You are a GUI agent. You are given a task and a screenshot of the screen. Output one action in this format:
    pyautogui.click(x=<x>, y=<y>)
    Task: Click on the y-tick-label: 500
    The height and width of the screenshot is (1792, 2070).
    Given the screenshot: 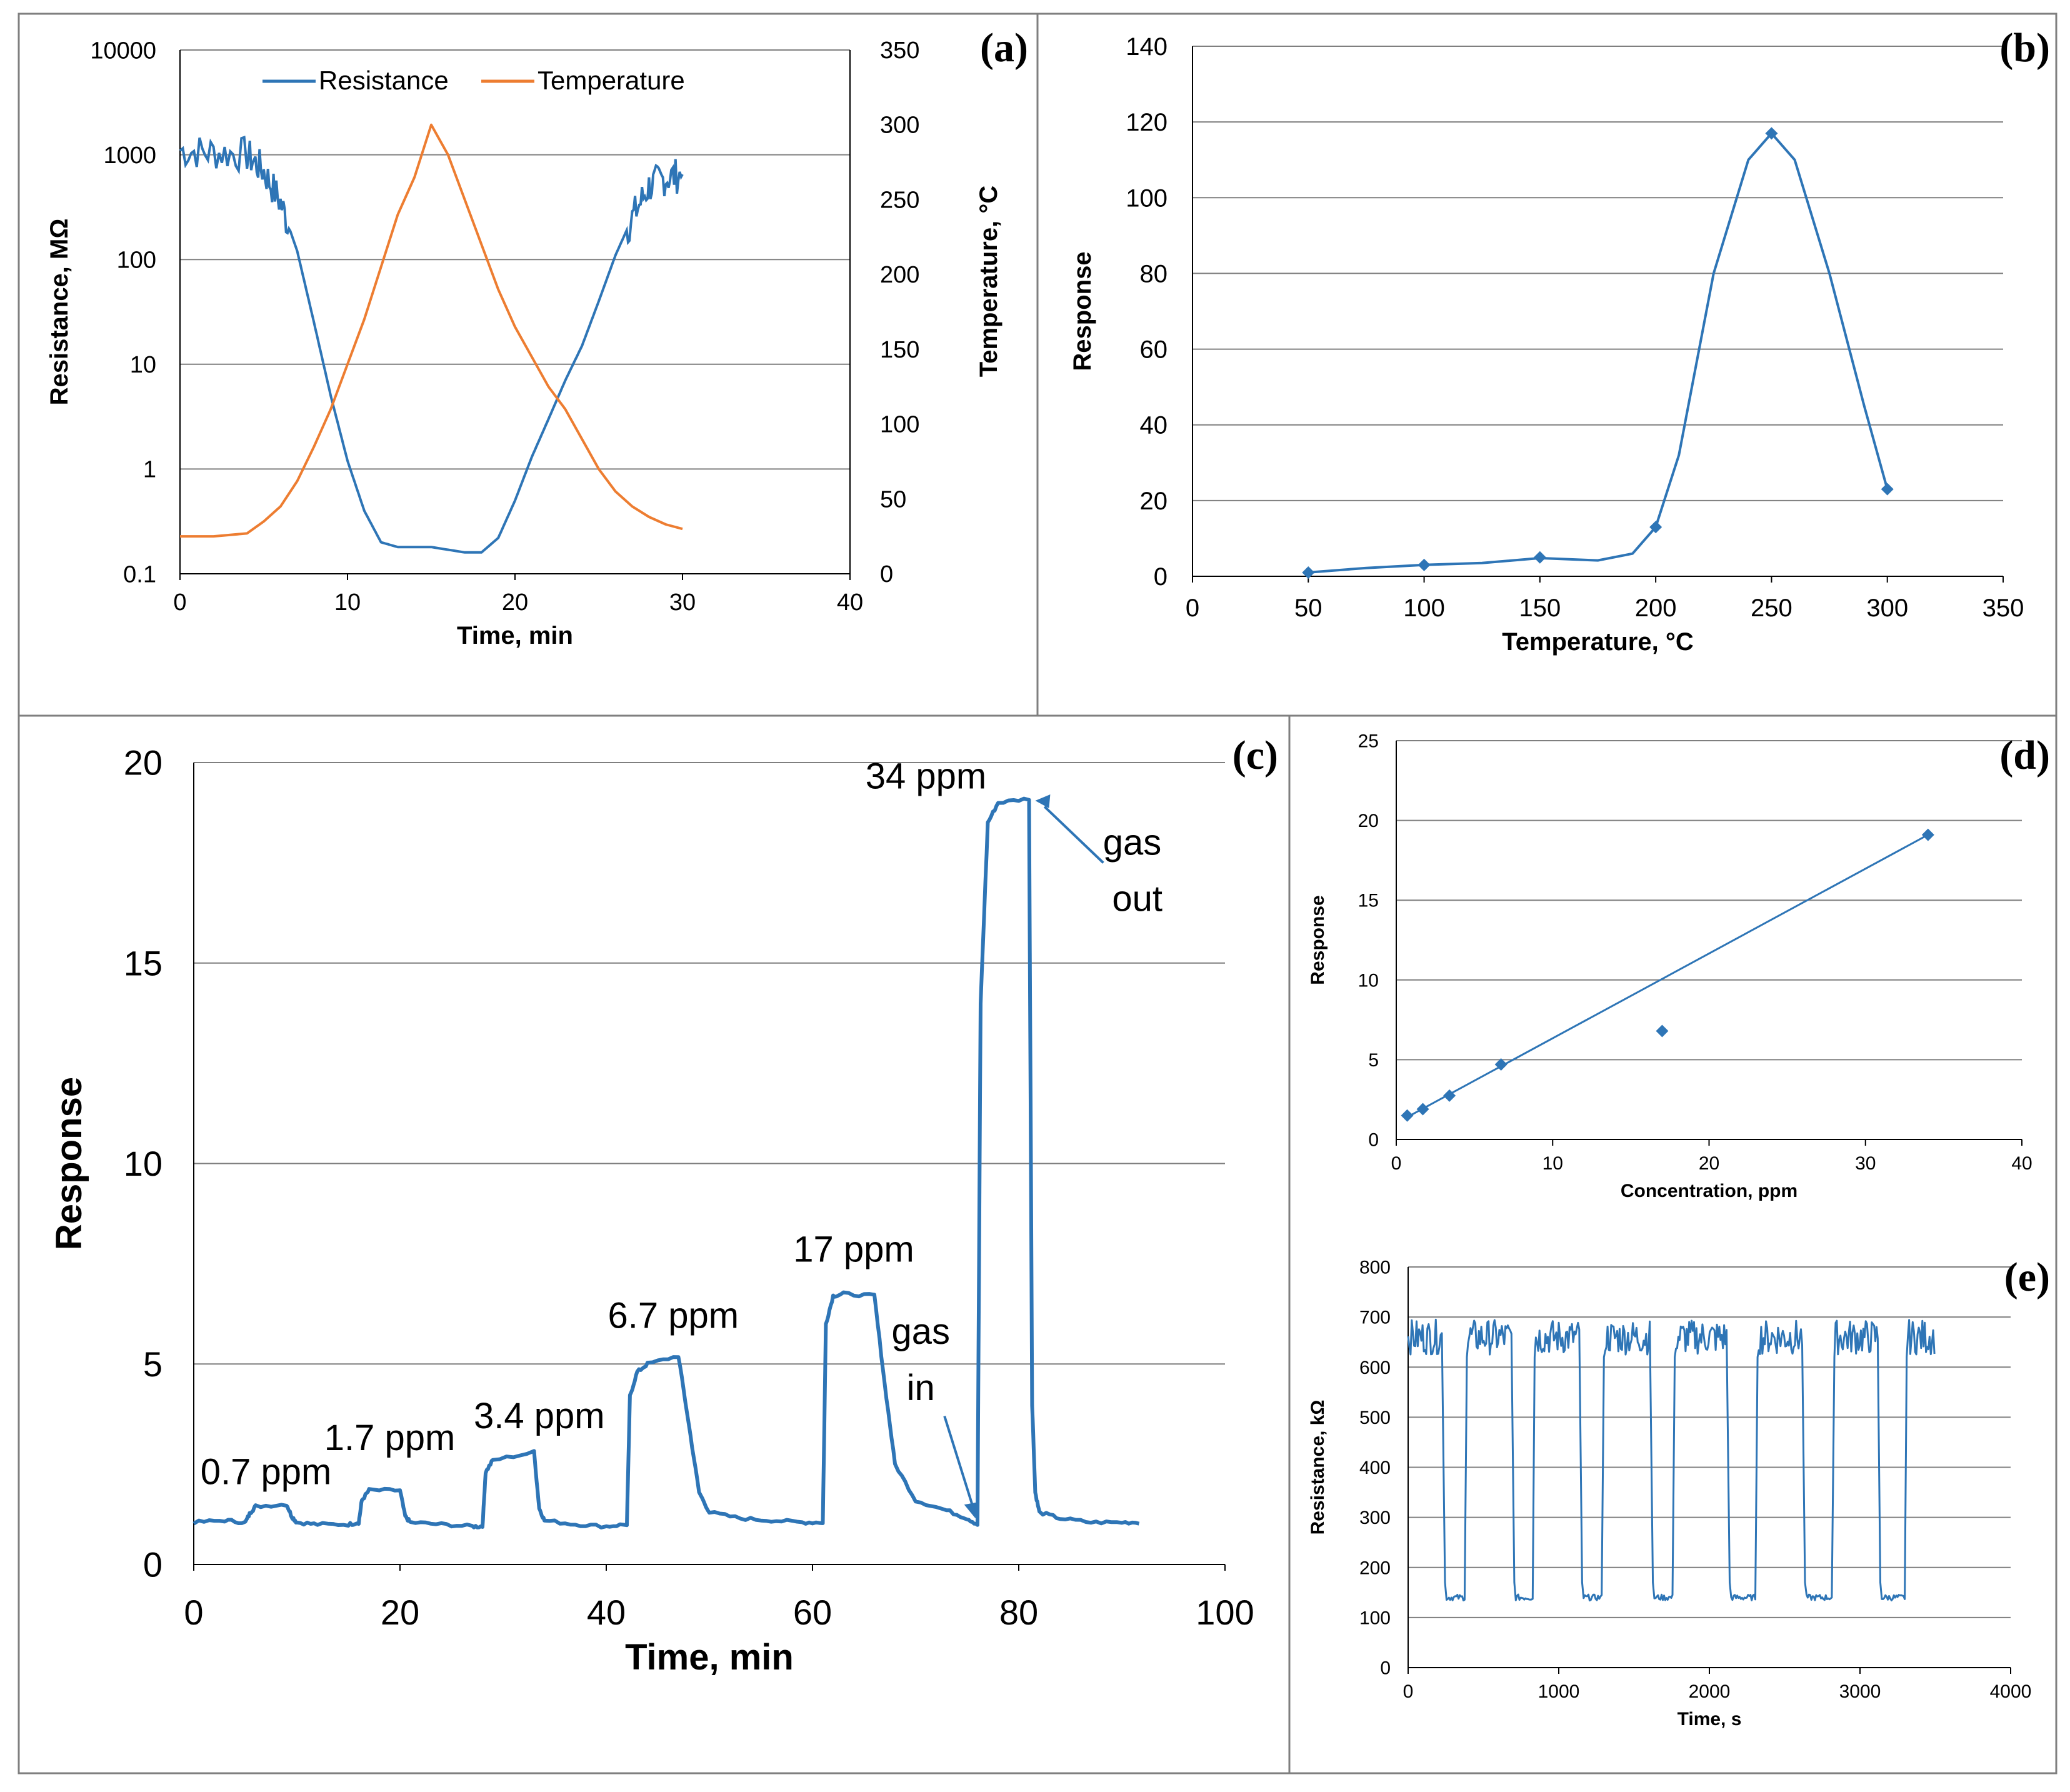 What is the action you would take?
    pyautogui.click(x=1375, y=1418)
    